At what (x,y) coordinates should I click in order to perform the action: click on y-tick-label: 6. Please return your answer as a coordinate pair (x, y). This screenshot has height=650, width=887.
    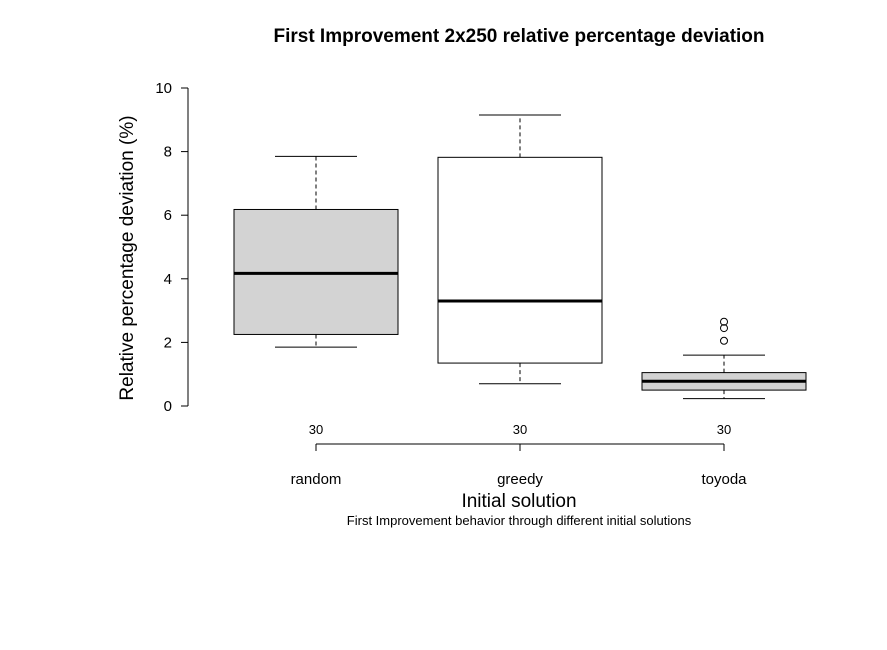
    Looking at the image, I should click on (168, 215).